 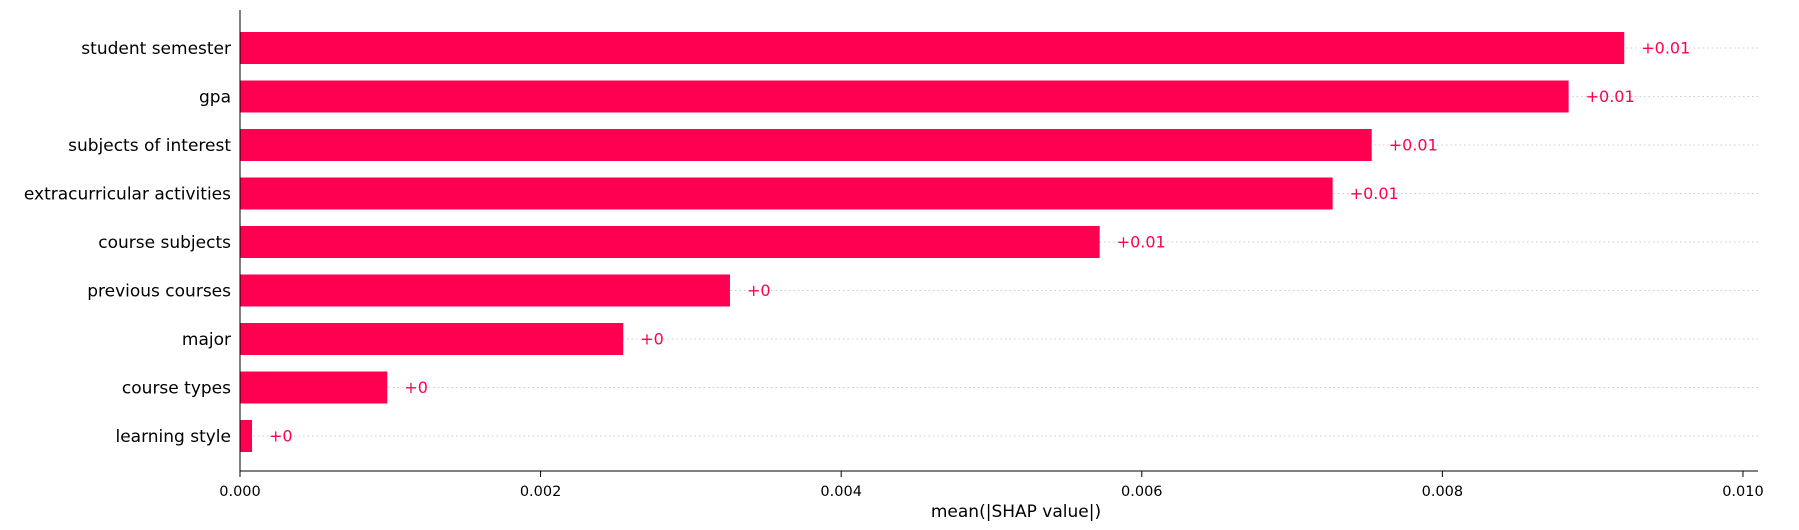 I want to click on x-tick-label: 0.006, so click(x=1142, y=492).